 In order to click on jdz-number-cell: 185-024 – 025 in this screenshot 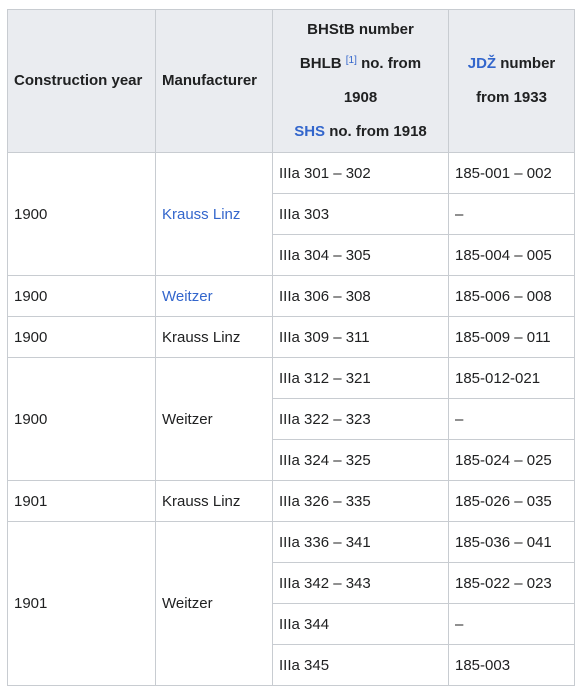, I will do `click(511, 460)`.